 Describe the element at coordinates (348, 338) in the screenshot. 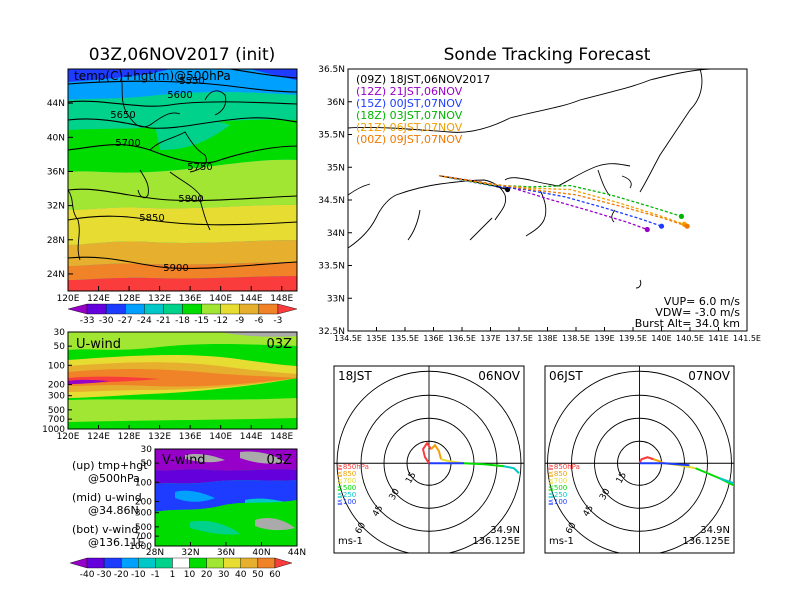

I see `lon-tick-label: 134.5E` at that location.